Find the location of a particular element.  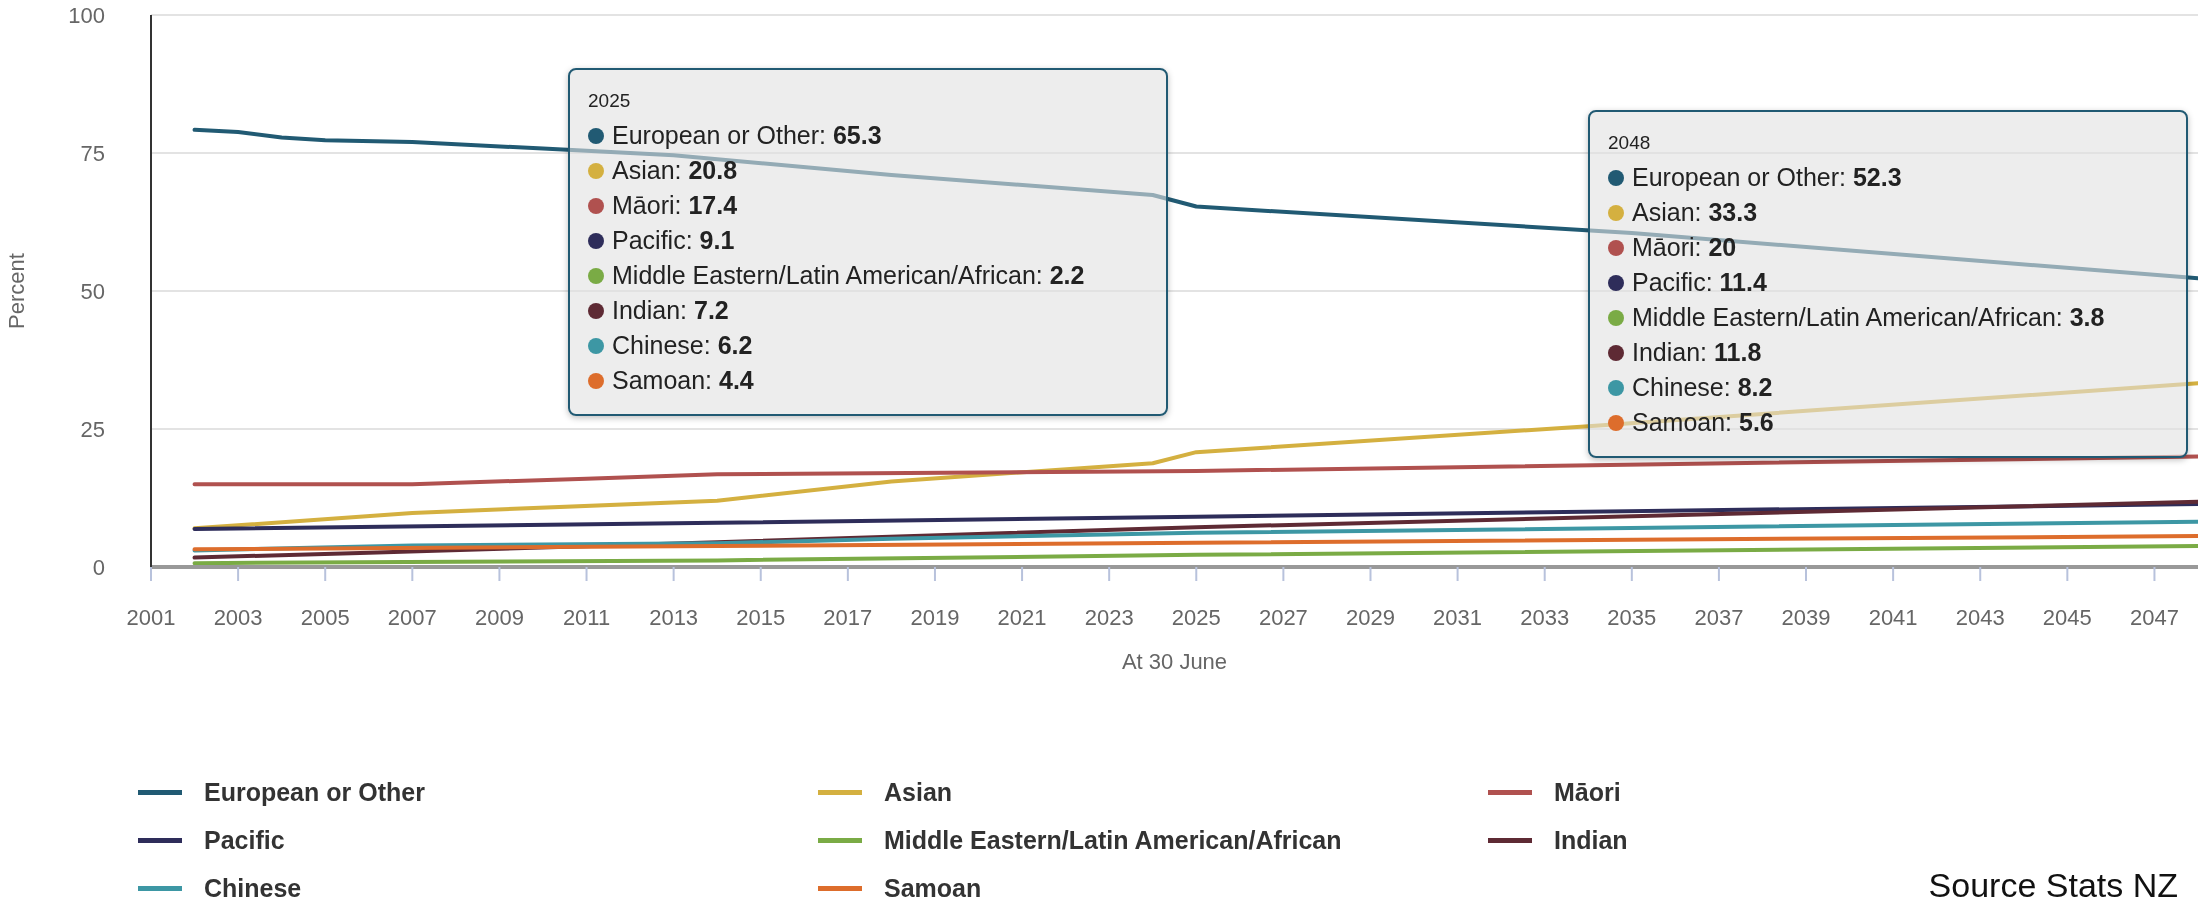

annotation: Indian: 11.8 is located at coordinates (1697, 352).